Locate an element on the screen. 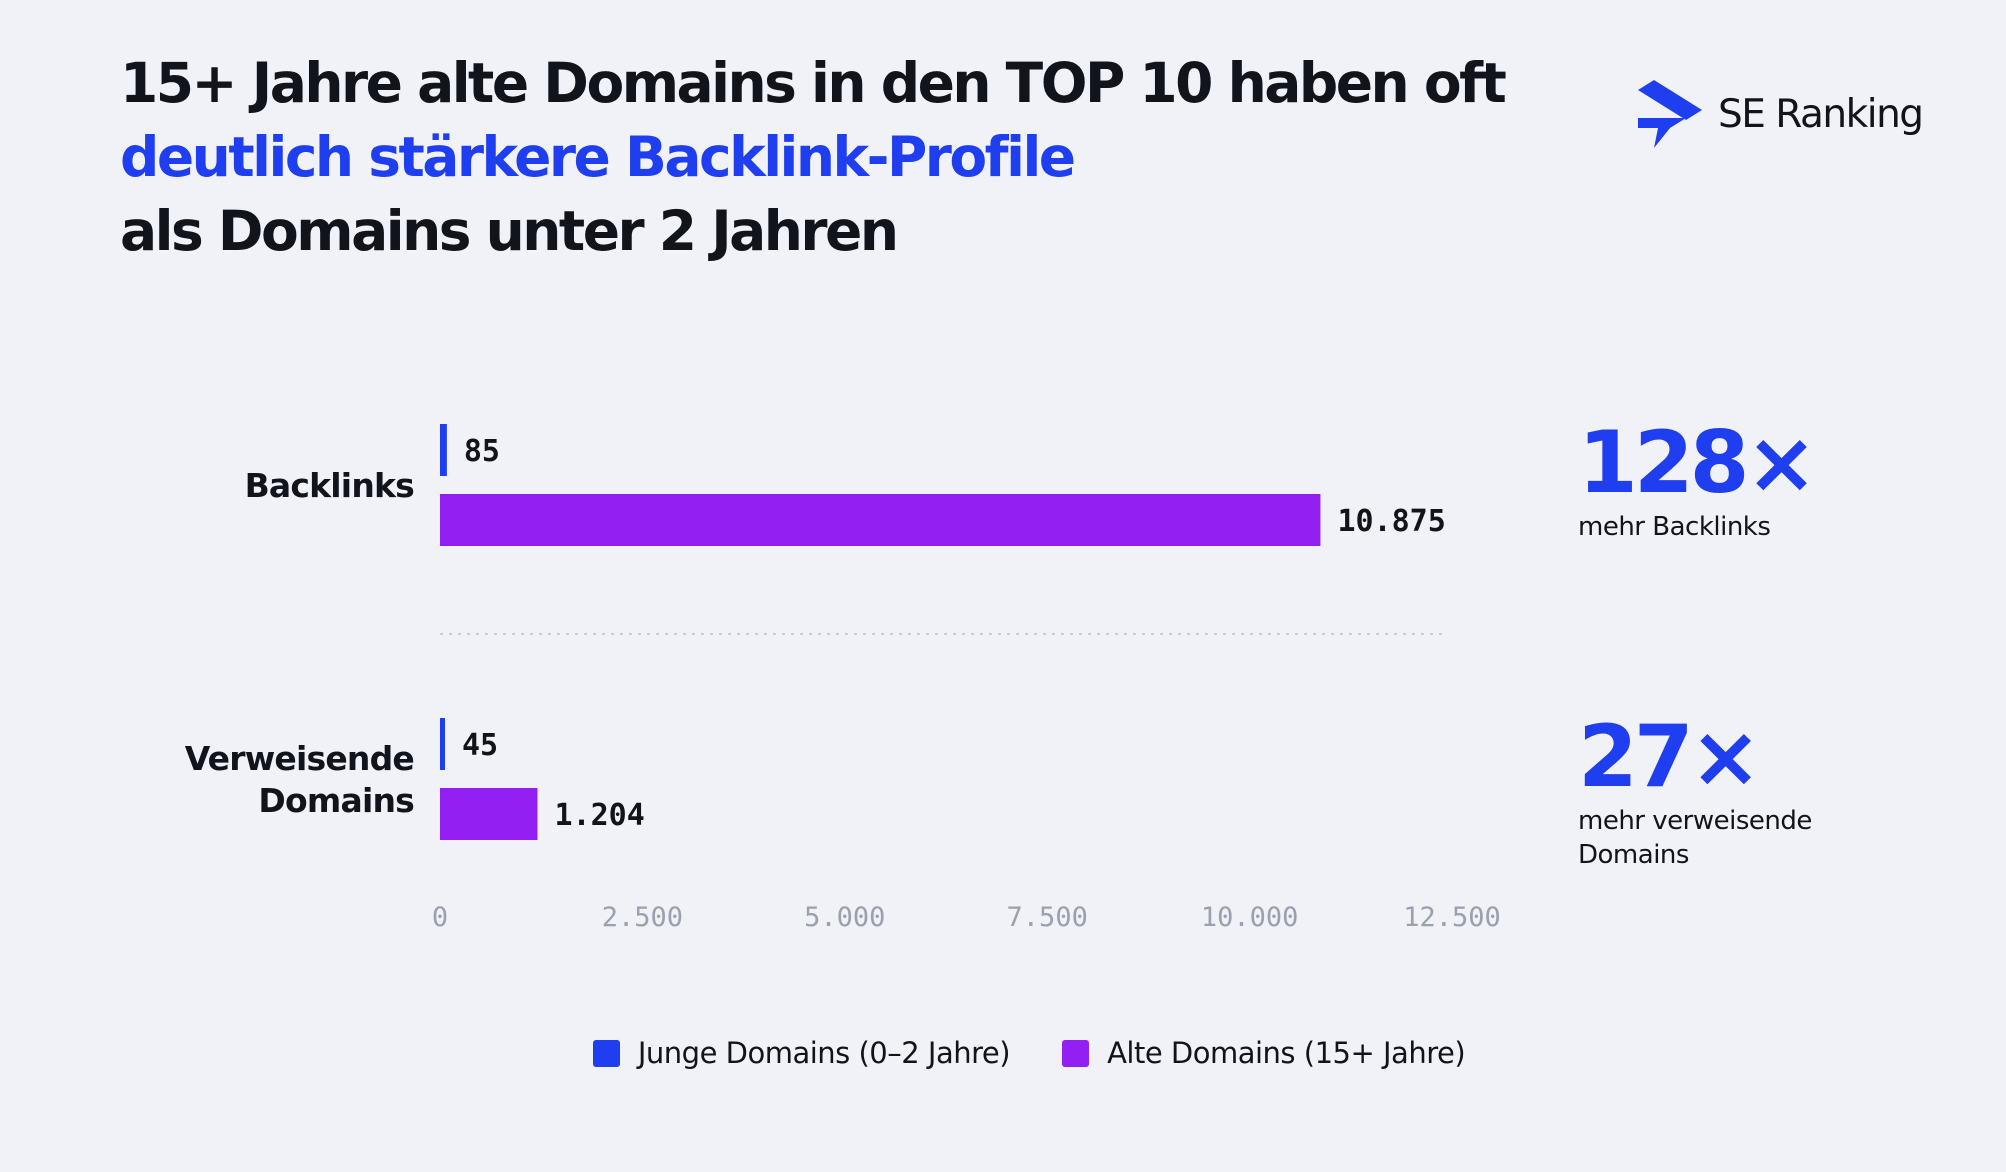 This screenshot has height=1172, width=2006. data-label-old-1: 1.204 is located at coordinates (599, 815).